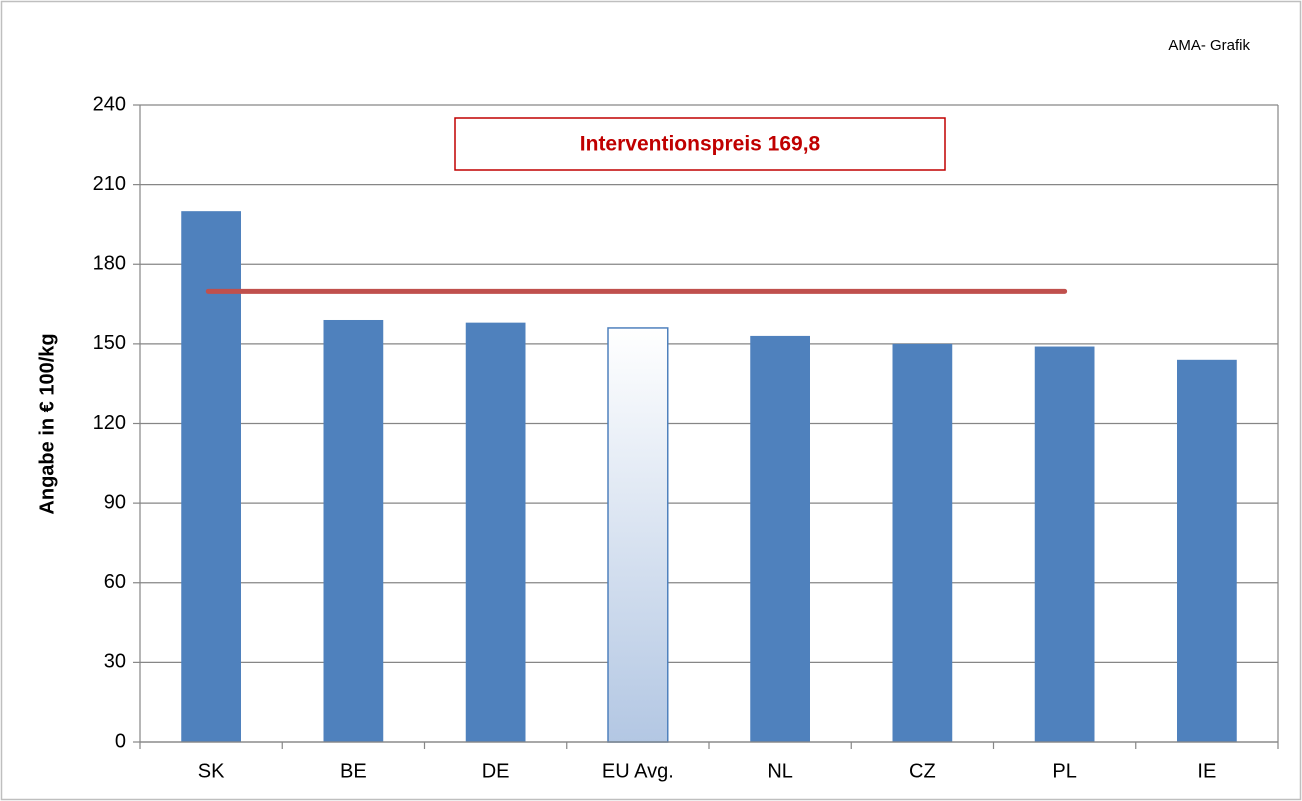  Describe the element at coordinates (115, 502) in the screenshot. I see `y-tick-label: 90` at that location.